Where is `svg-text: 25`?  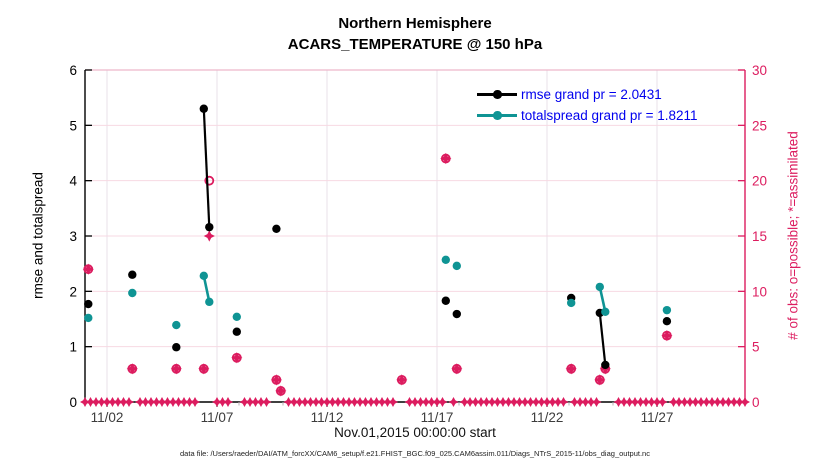 svg-text: 25 is located at coordinates (759, 125).